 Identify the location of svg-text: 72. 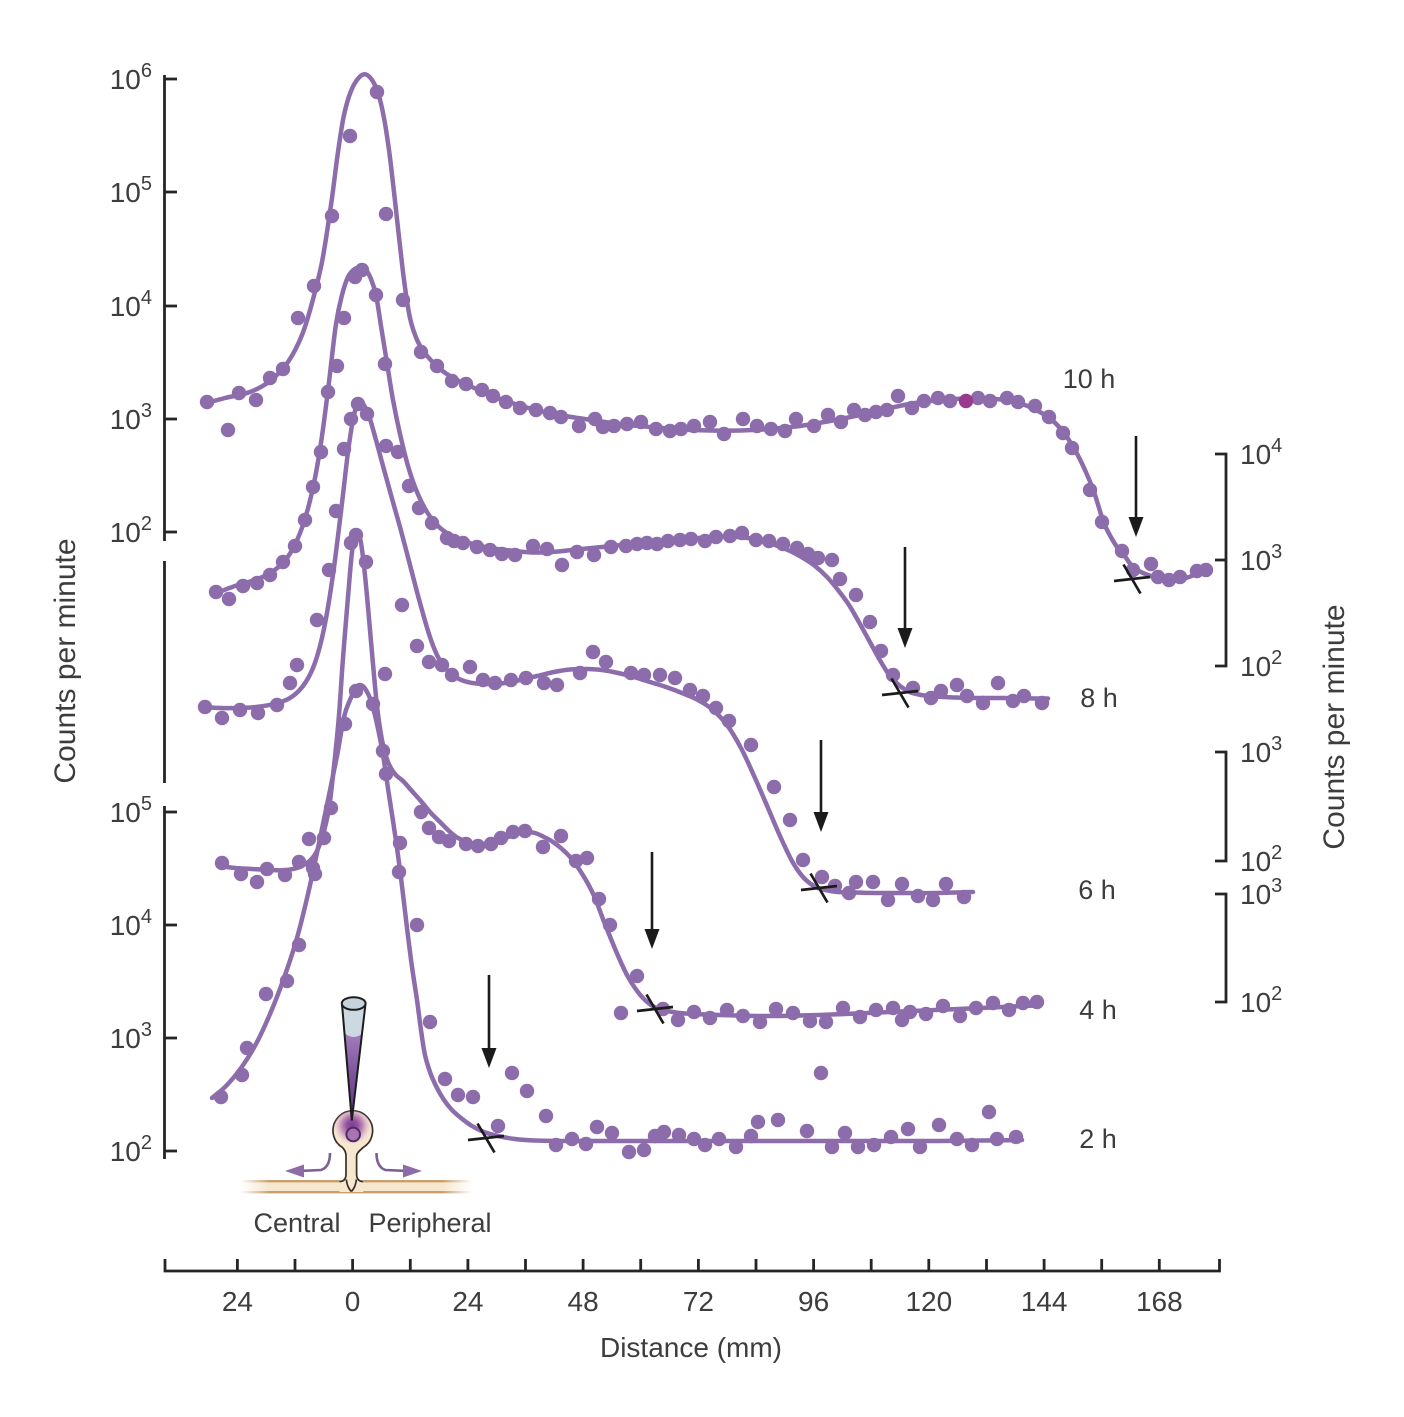
(698, 1301).